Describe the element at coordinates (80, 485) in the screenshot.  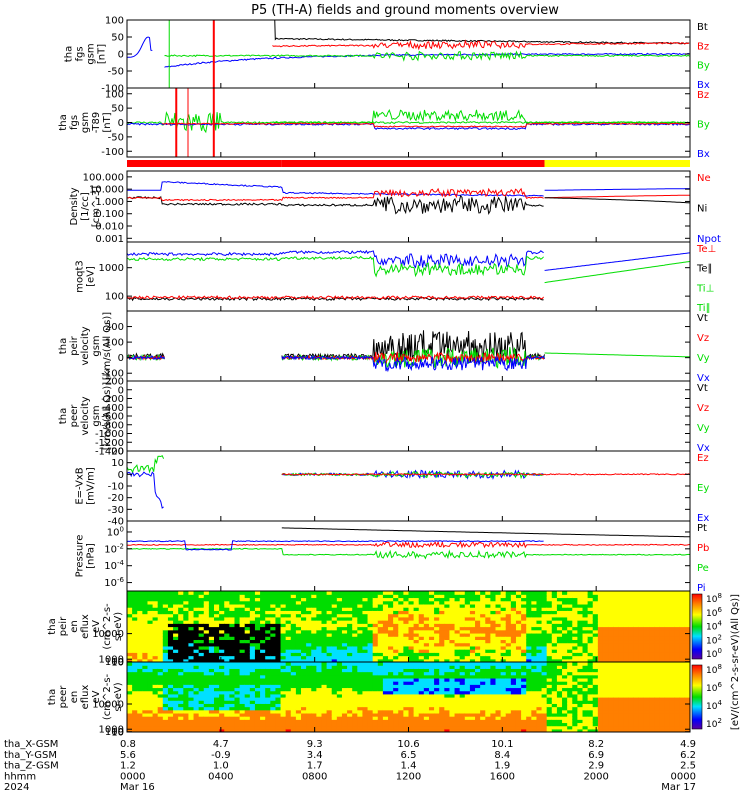
I see `y-axis-label-line: E=-VxB` at that location.